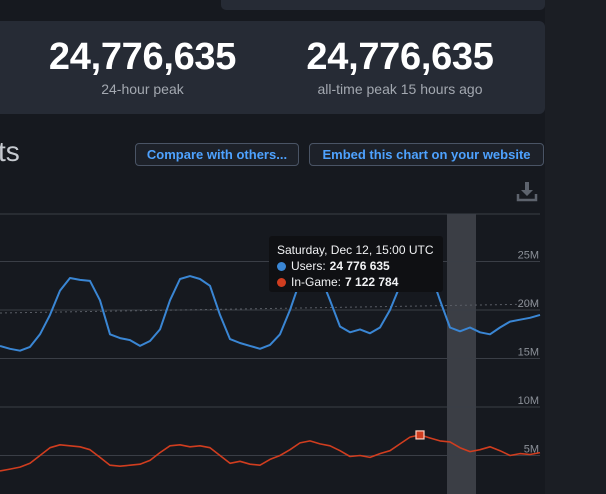 This screenshot has height=494, width=606. What do you see at coordinates (383, 5) in the screenshot?
I see `top-card` at bounding box center [383, 5].